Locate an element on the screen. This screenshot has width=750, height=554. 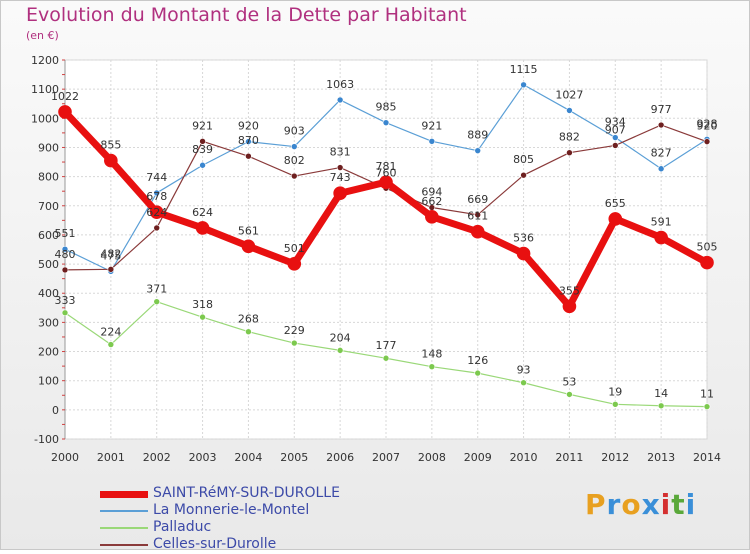
data-label: 977 is located at coordinates (661, 109).